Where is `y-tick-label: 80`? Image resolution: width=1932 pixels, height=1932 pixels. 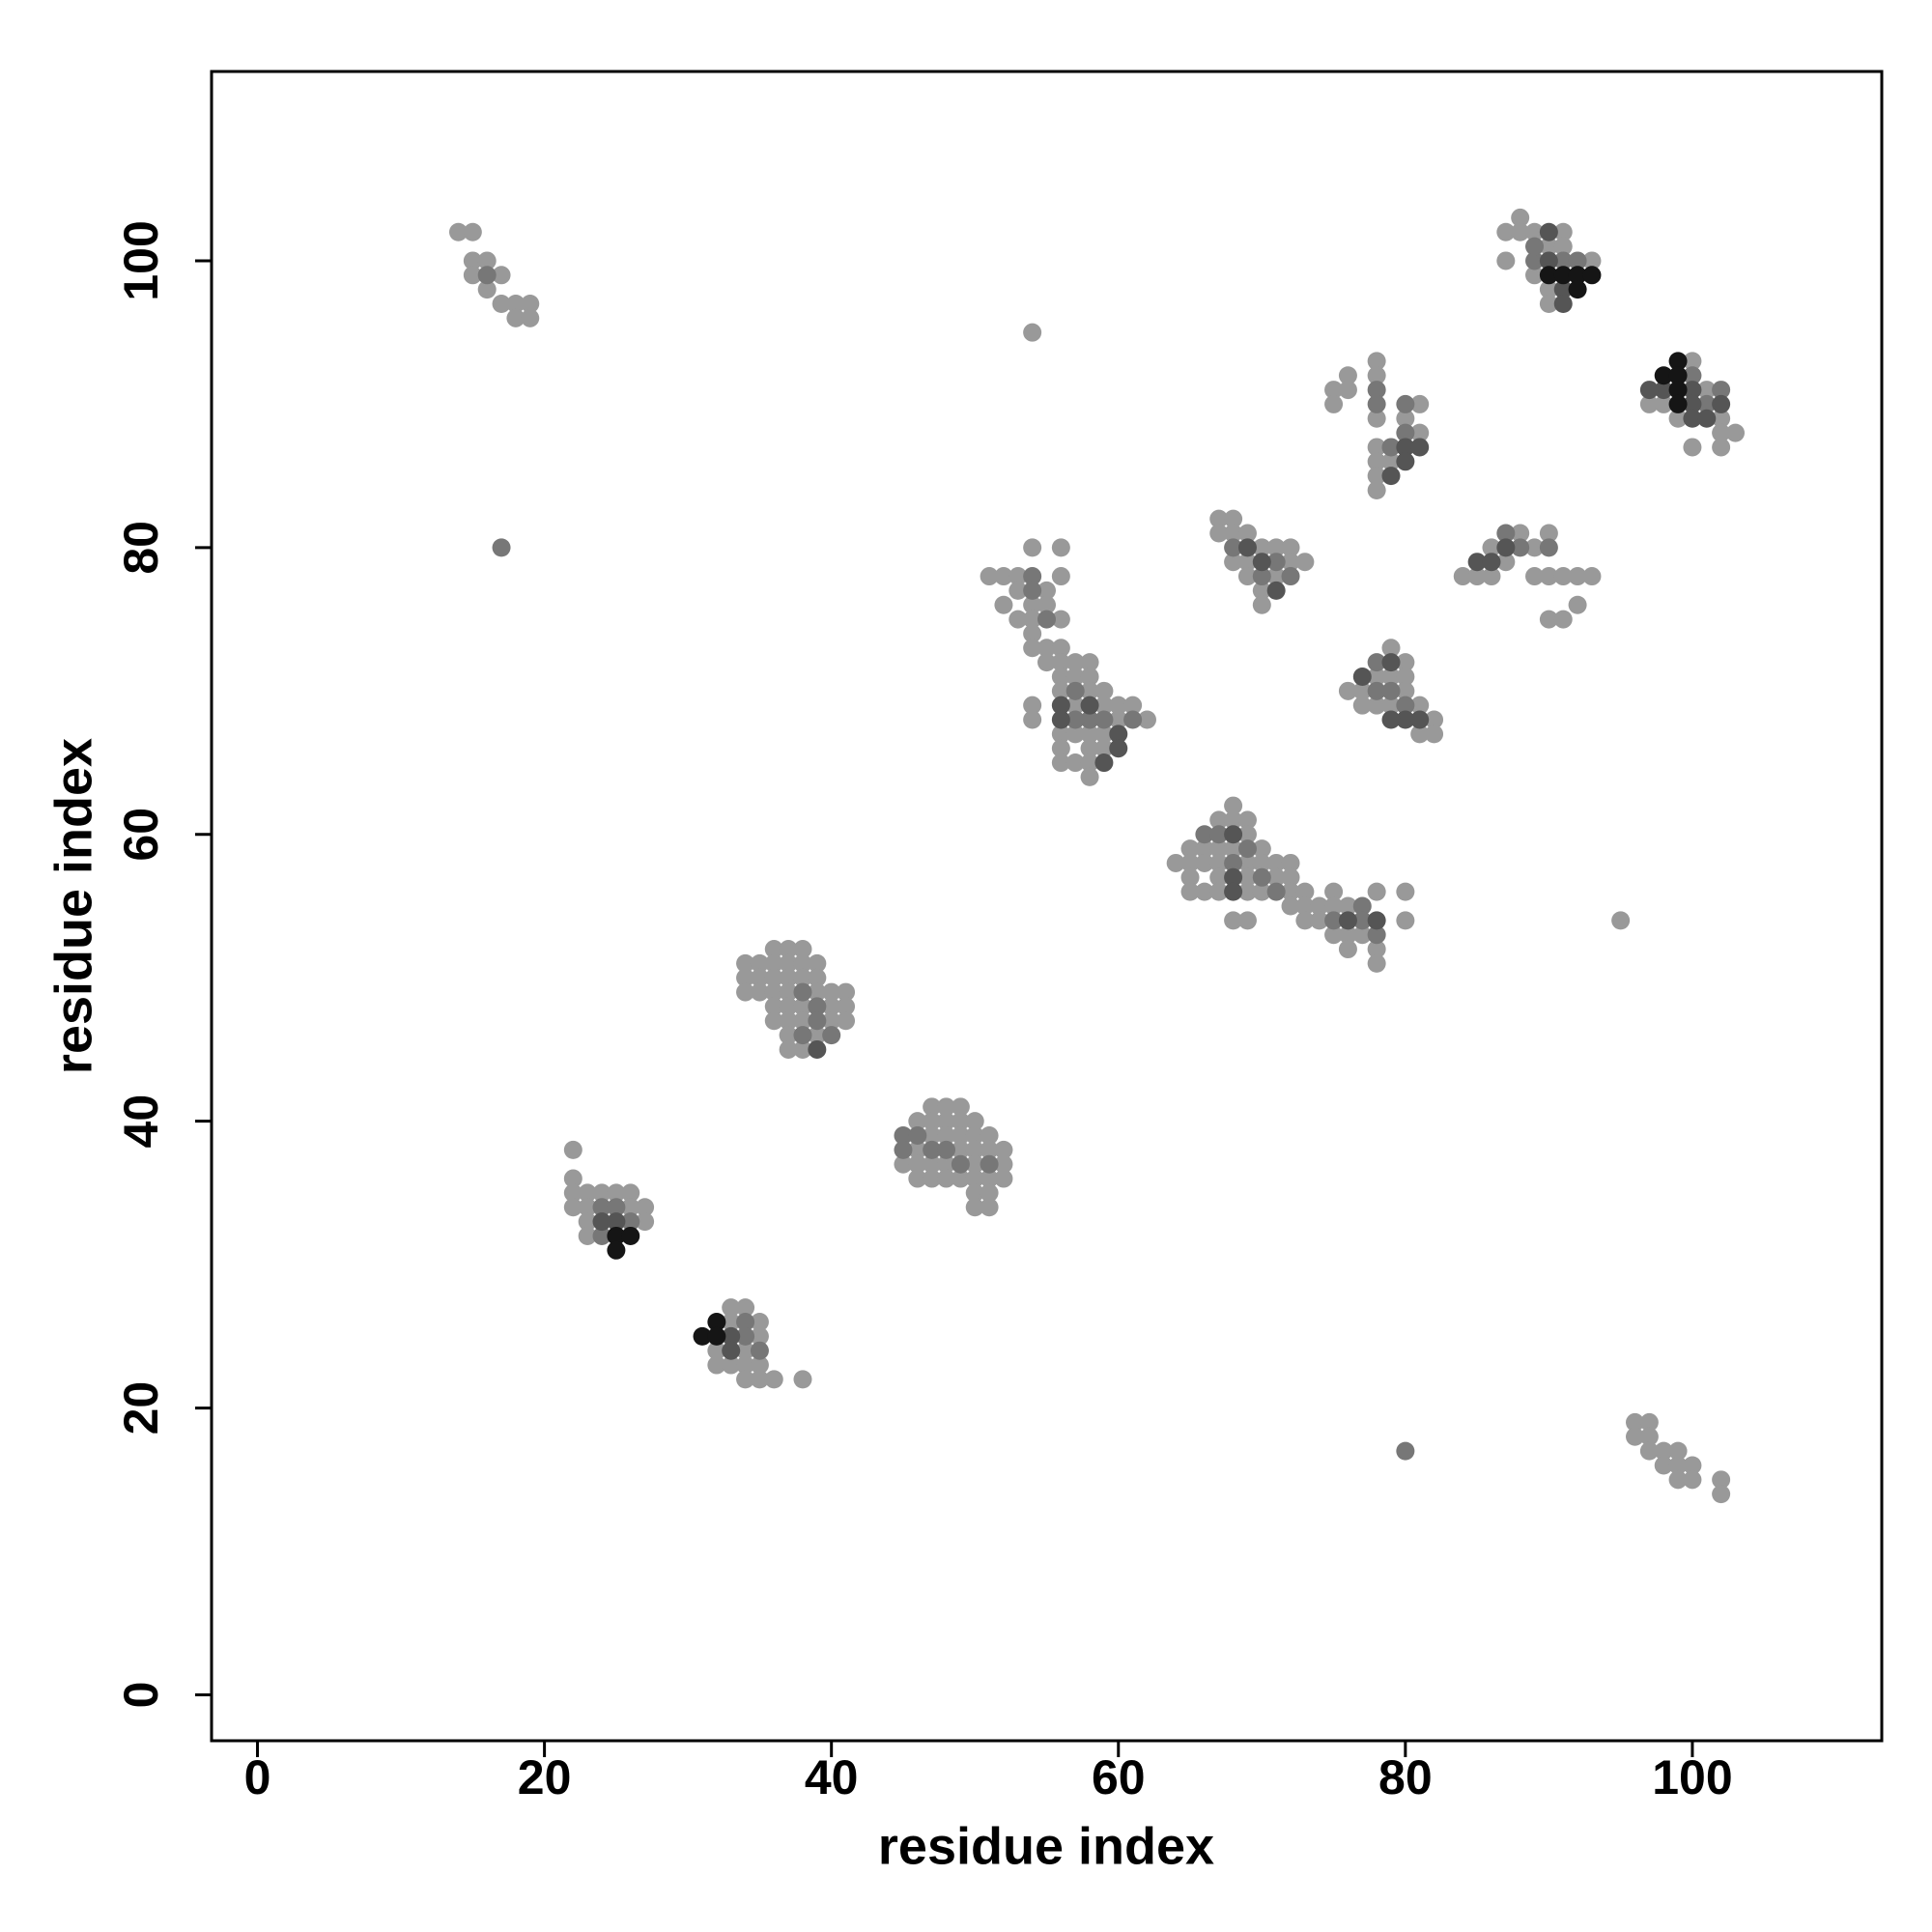
y-tick-label: 80 is located at coordinates (141, 548).